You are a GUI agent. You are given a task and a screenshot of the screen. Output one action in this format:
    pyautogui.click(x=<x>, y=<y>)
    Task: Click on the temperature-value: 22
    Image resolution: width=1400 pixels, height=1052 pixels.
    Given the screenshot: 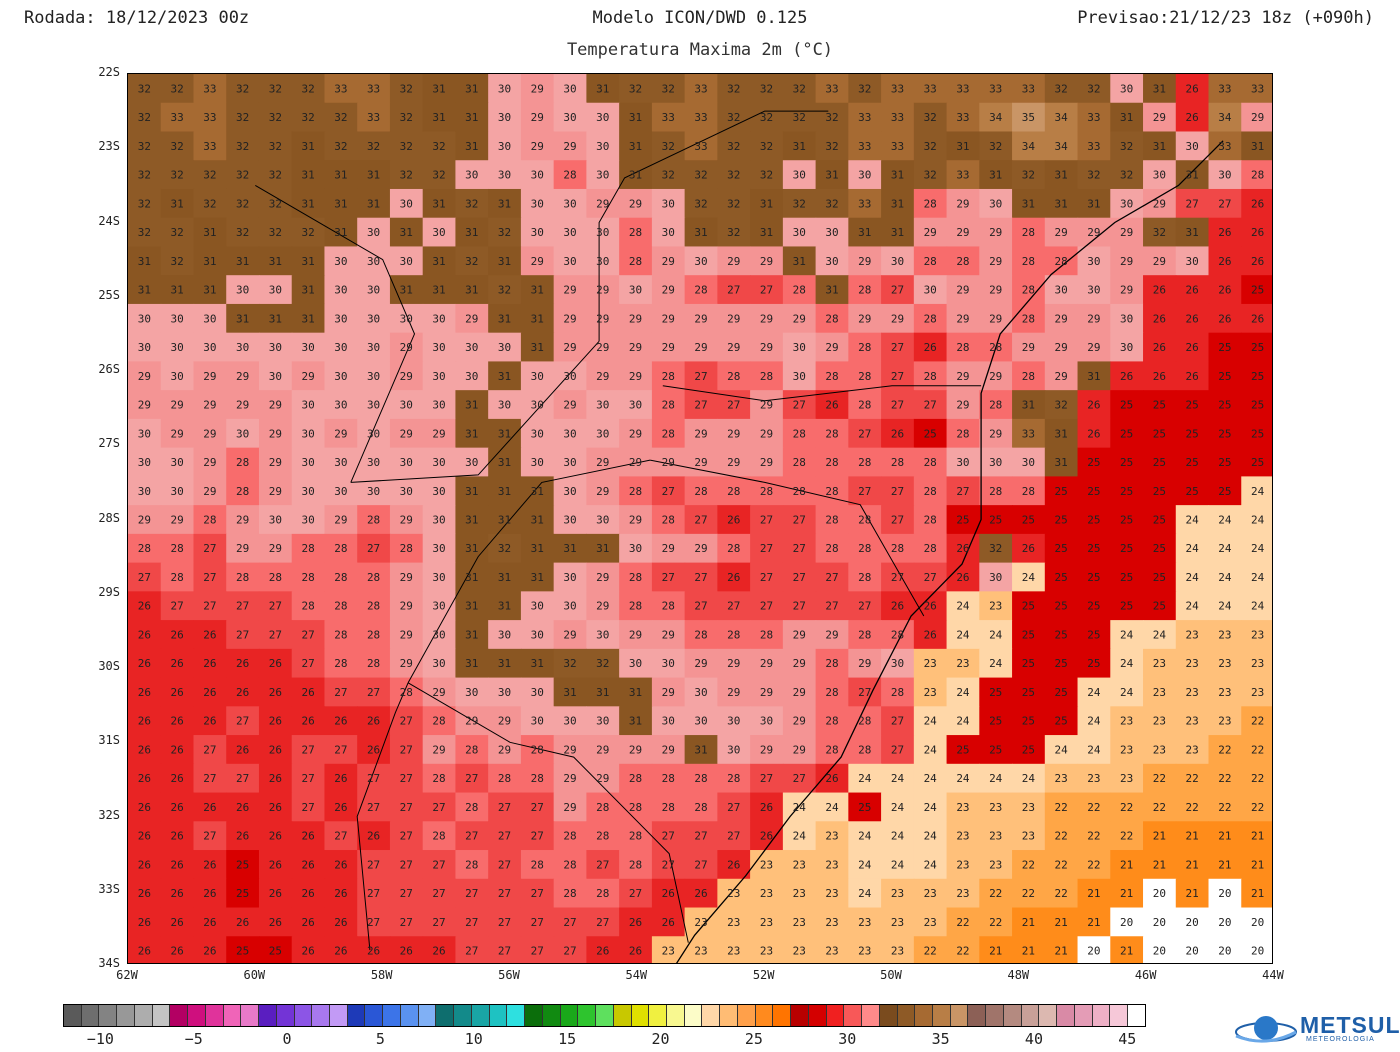 What is the action you would take?
    pyautogui.click(x=1126, y=807)
    